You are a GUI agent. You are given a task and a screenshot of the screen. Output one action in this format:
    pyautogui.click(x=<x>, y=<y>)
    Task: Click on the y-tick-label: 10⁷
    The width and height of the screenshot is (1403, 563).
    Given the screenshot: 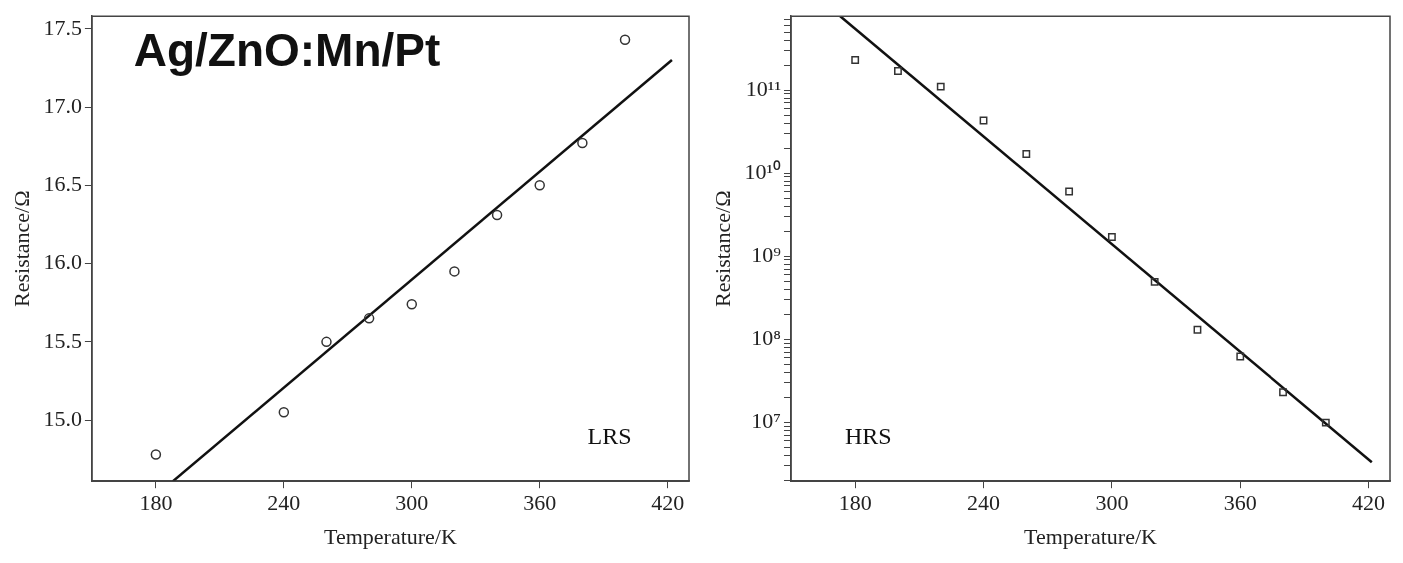 What is the action you would take?
    pyautogui.click(x=766, y=421)
    